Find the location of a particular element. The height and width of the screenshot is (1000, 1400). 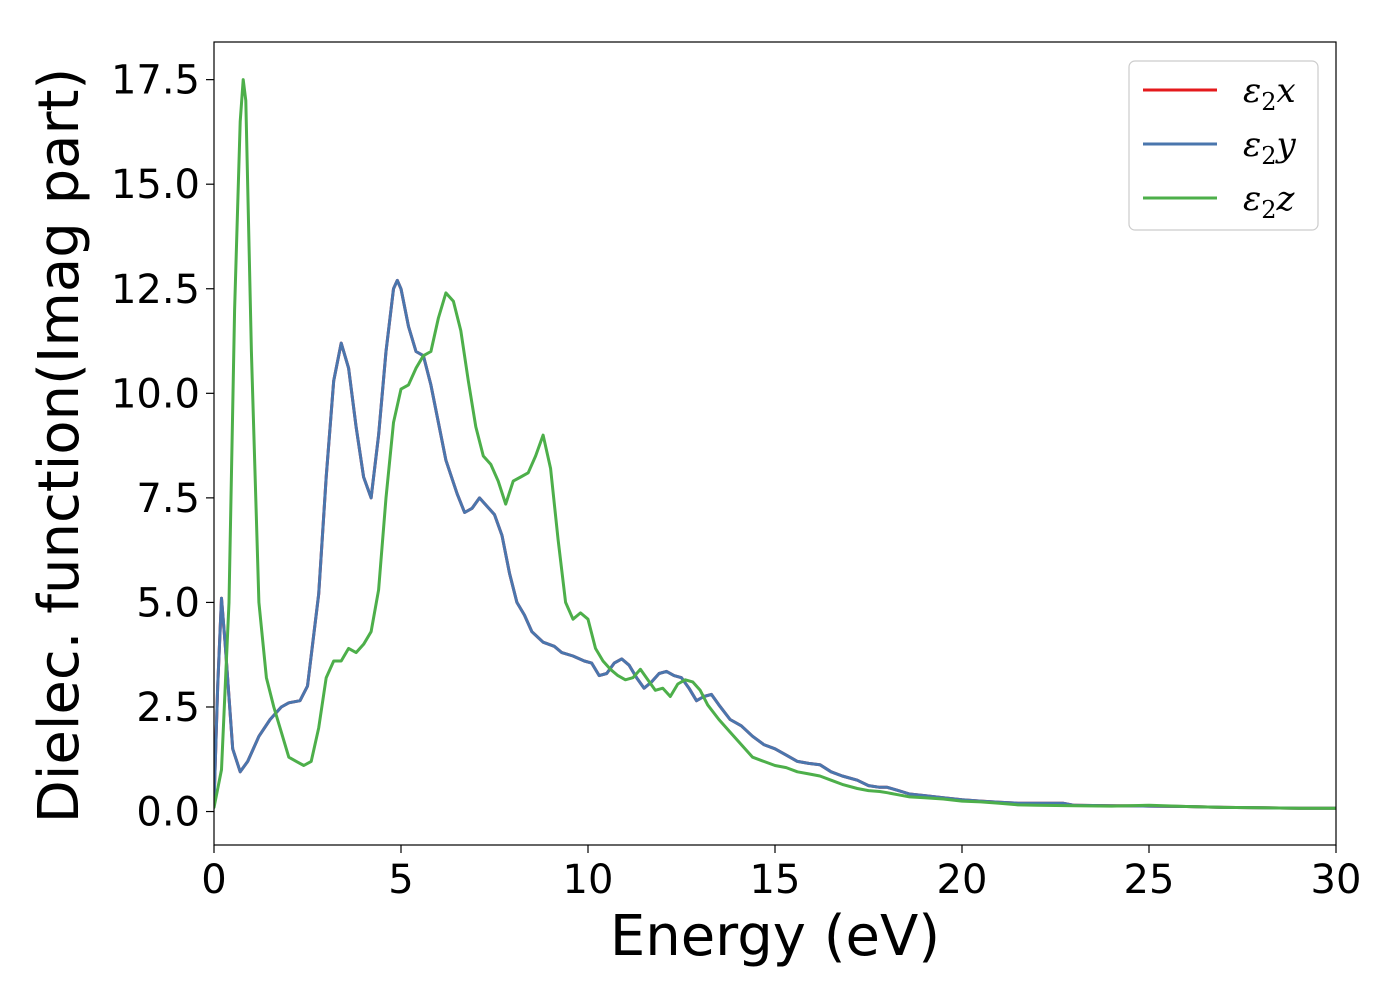

legend-label-eps2z: ε2z is located at coordinates (1269, 201).